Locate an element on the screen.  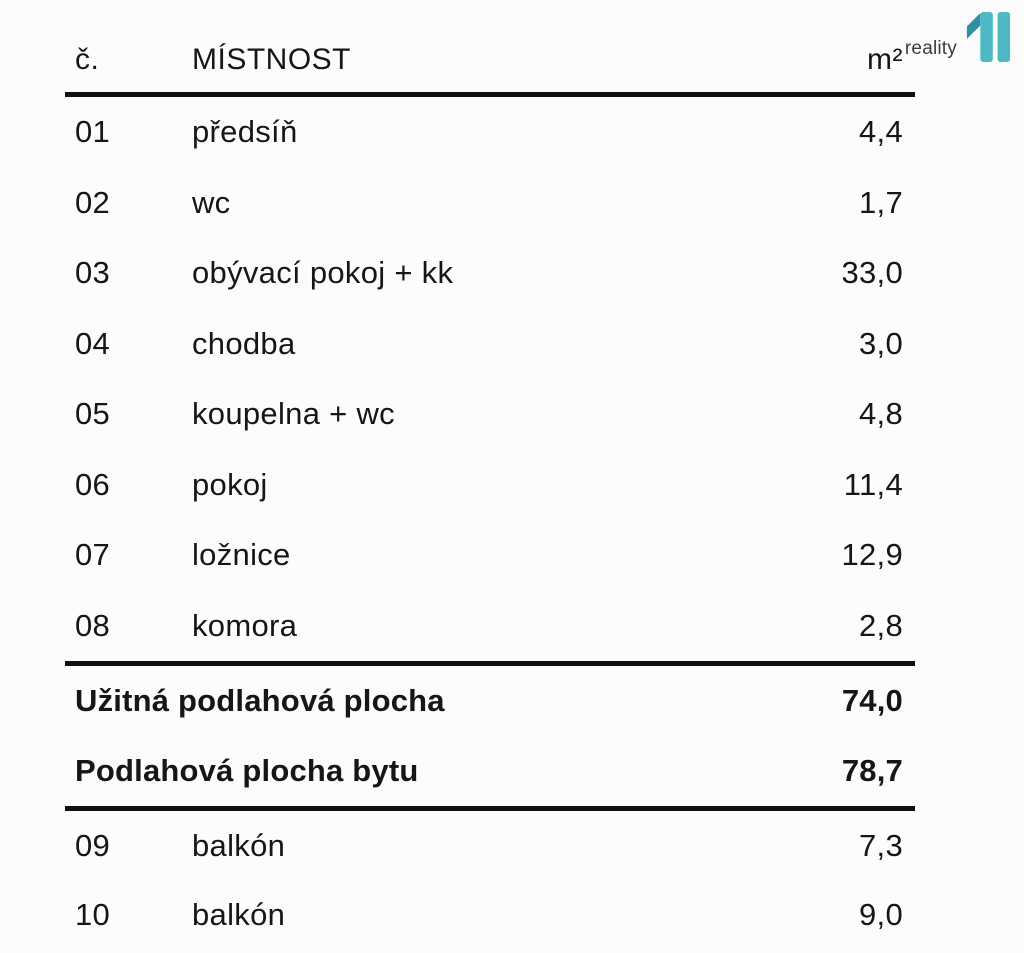
room-number: 03 is located at coordinates (93, 273).